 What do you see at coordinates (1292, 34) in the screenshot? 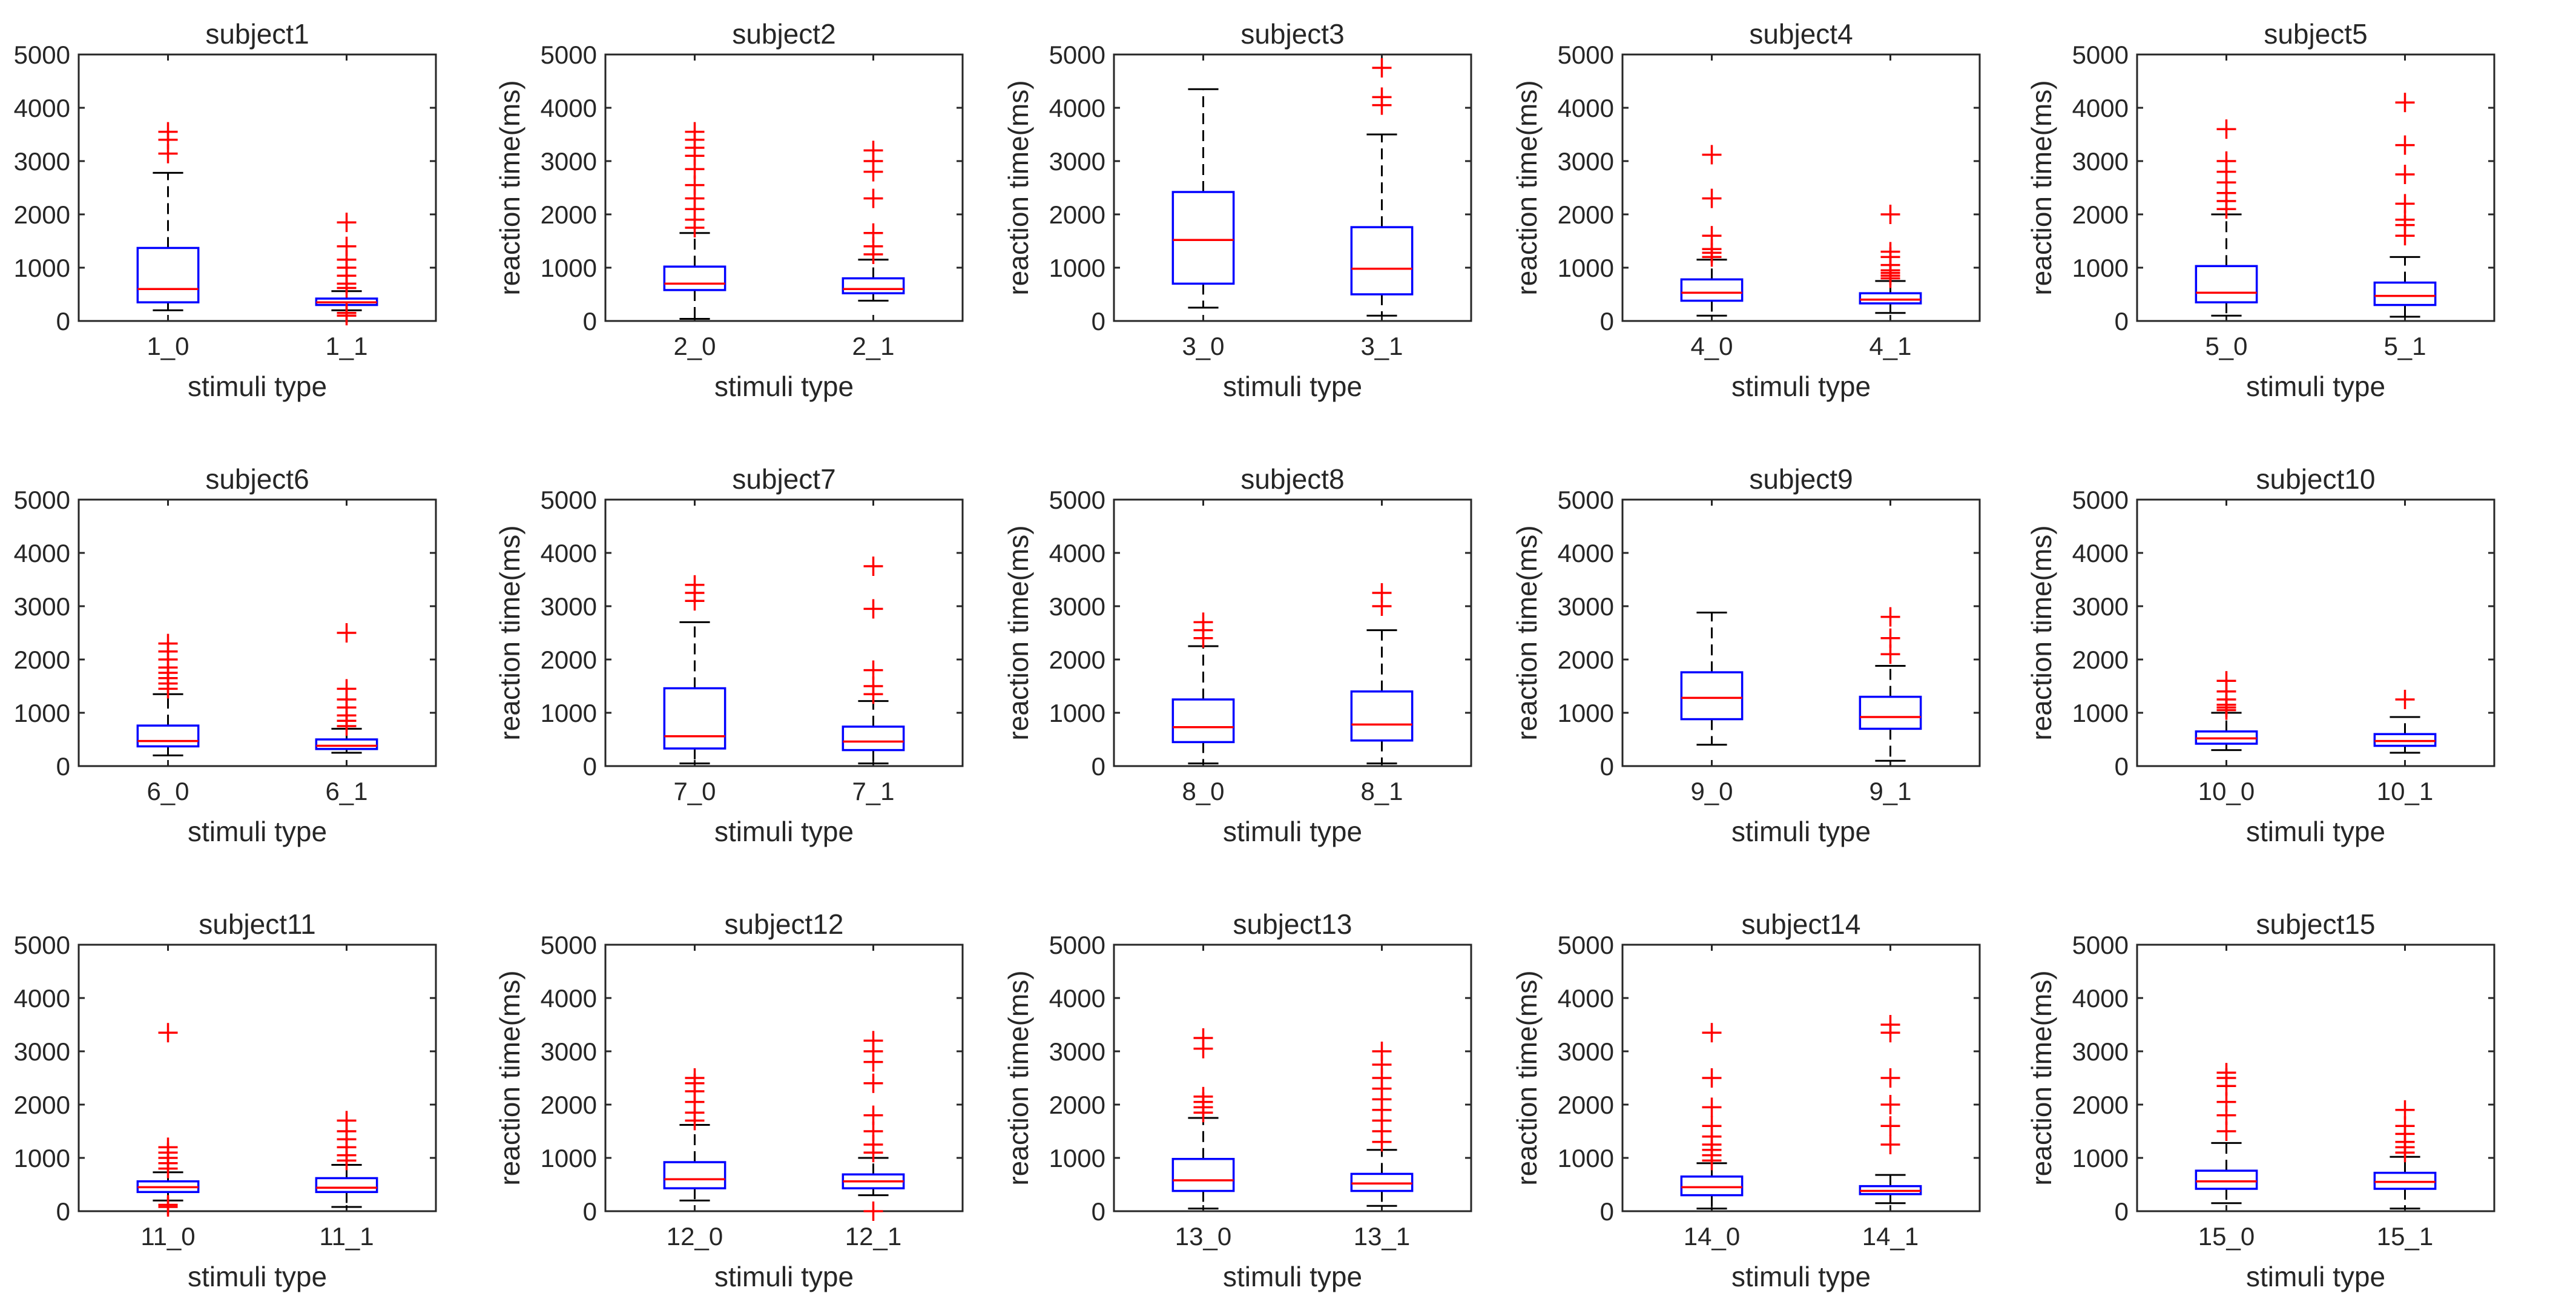
I see `subplot-title: subject3` at bounding box center [1292, 34].